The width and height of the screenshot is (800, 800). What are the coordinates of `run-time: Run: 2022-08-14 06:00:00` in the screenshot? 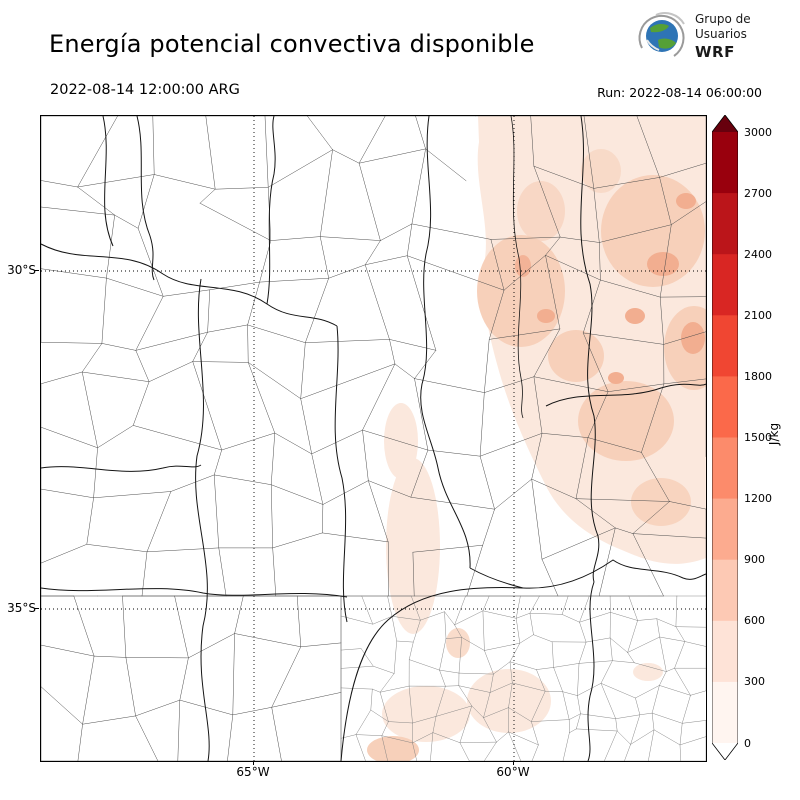 It's located at (679, 92).